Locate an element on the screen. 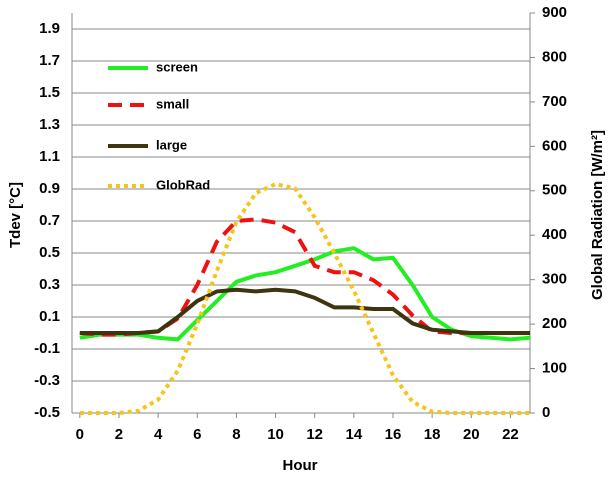 The image size is (611, 478). y-tick-label: -0.3 is located at coordinates (47, 380).